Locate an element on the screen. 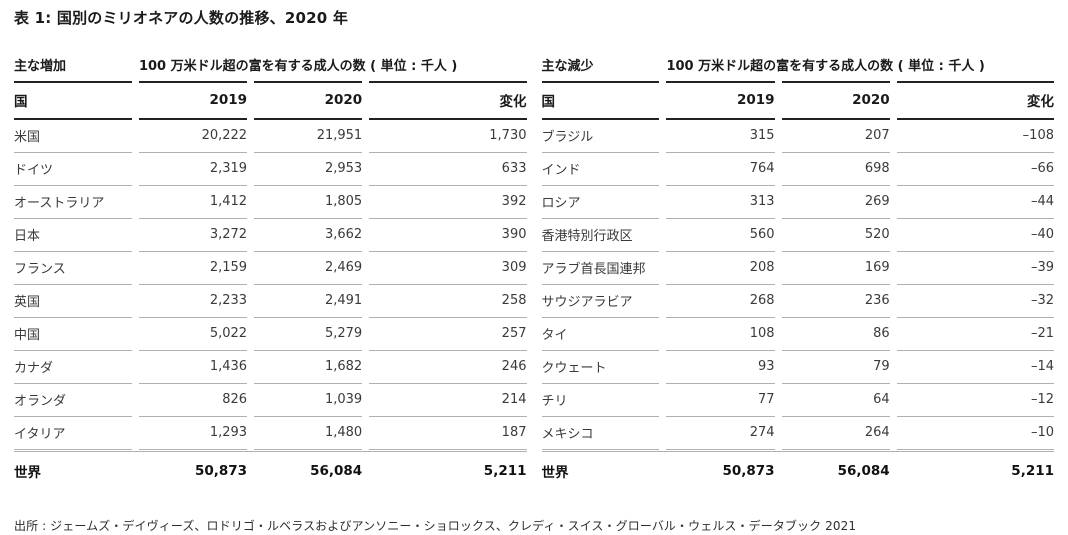 The image size is (1068, 535). total-2020: 56,084 is located at coordinates (863, 471).